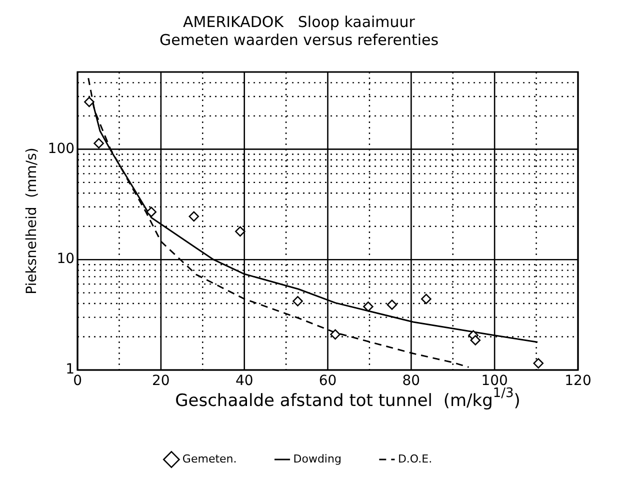  Describe the element at coordinates (244, 381) in the screenshot. I see `x-tick-label: 40` at that location.